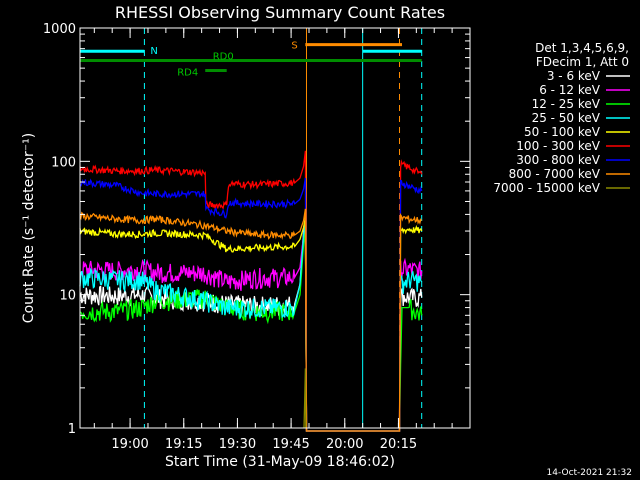  I want to click on x-tick-label-1: 19:15, so click(183, 444).